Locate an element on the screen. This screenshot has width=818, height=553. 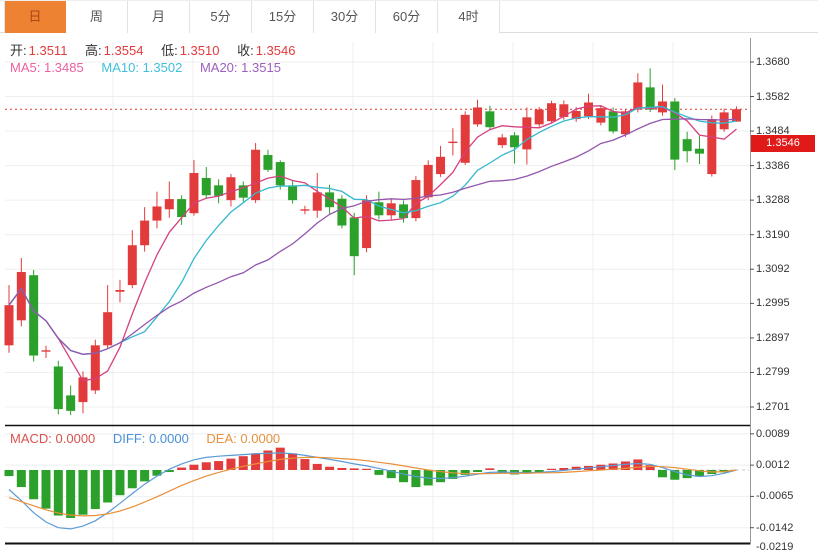
ohlc-info-row: 开: 1.3511 高: 1.3554 低: 1.3510 收: 1.3546 is located at coordinates (159, 49).